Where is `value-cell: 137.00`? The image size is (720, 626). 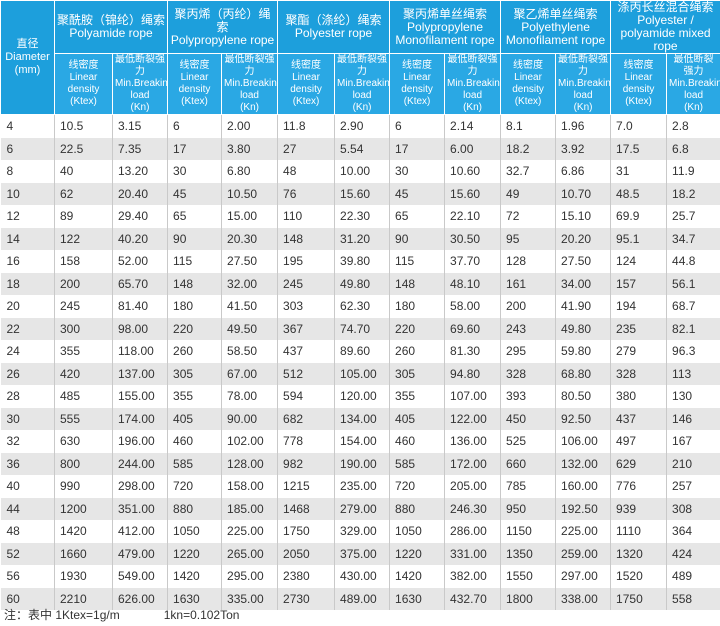 value-cell: 137.00 is located at coordinates (140, 373).